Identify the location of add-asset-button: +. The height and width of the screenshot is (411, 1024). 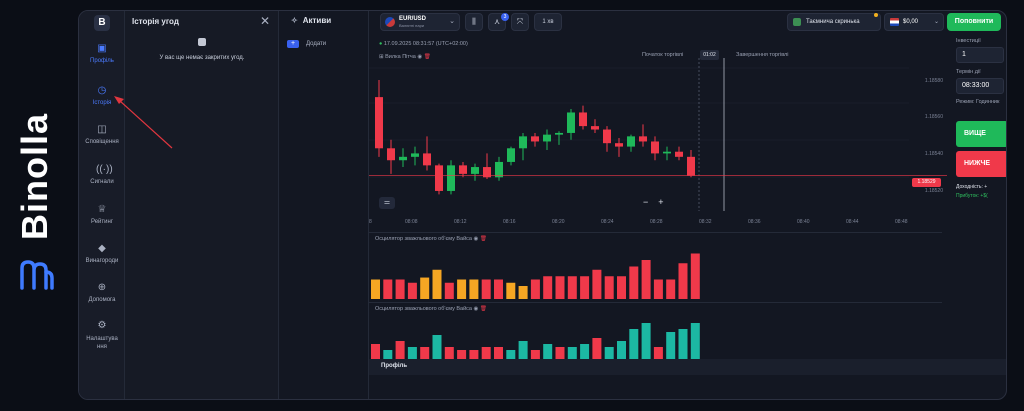
(293, 44).